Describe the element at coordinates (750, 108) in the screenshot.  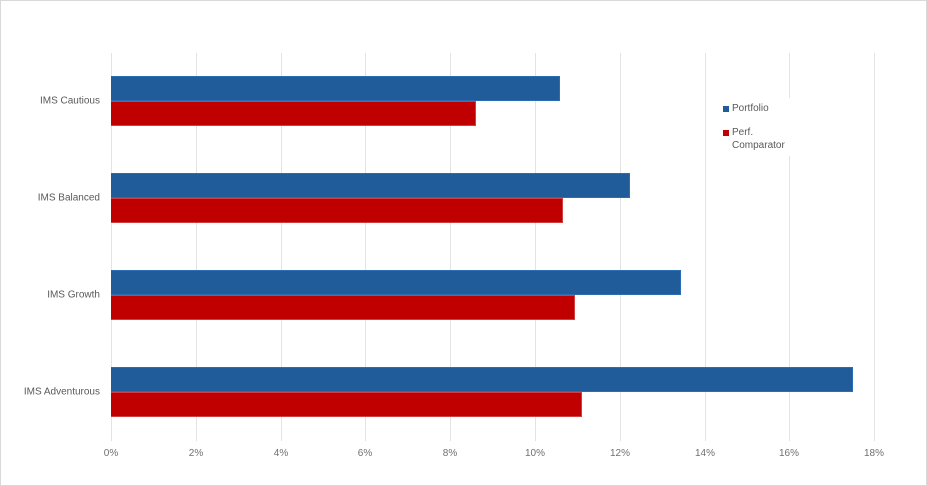
I see `legend-label: Portfolio` at that location.